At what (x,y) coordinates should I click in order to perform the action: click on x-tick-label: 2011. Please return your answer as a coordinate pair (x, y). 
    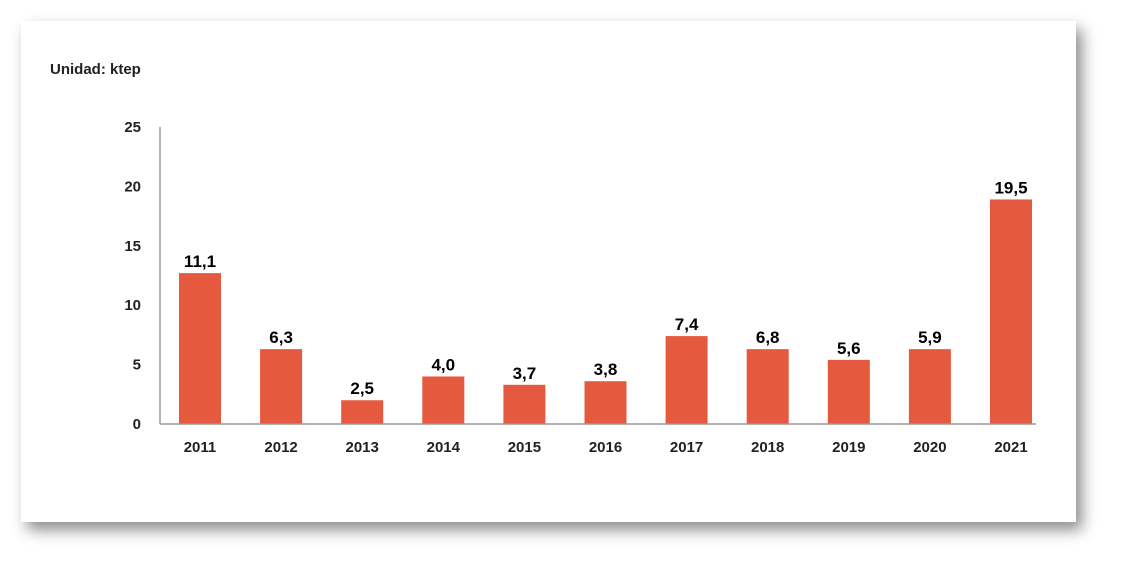
    Looking at the image, I should click on (200, 447).